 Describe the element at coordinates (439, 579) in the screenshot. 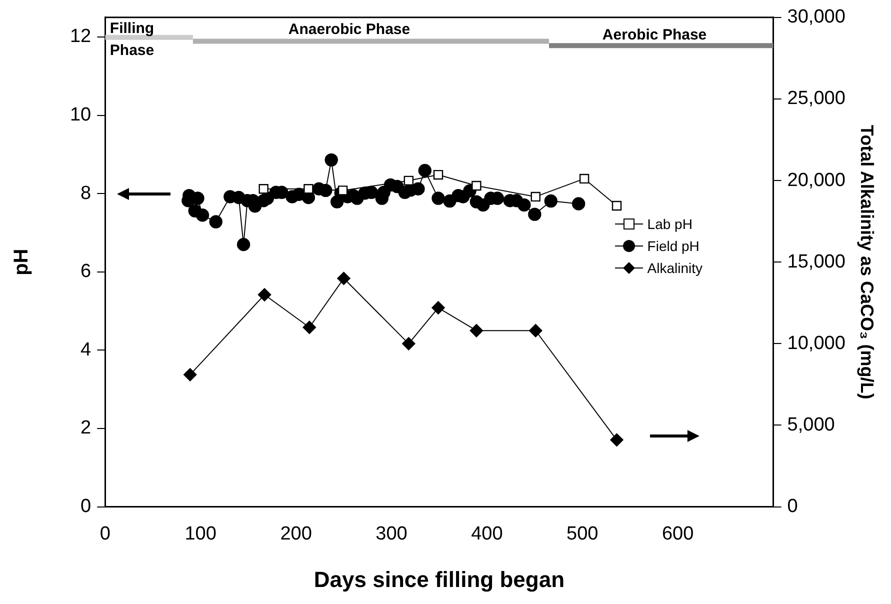

I see `x-axis-title: Days since filling began` at that location.